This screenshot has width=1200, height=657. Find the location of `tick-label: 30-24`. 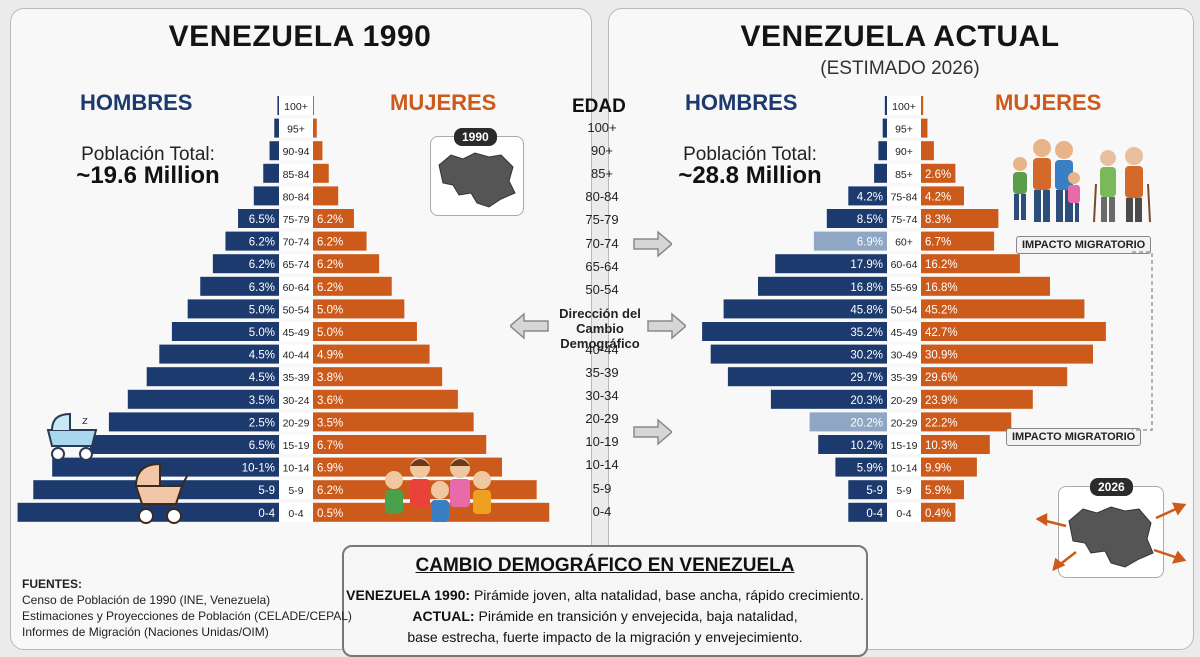

tick-label: 30-24 is located at coordinates (296, 401).